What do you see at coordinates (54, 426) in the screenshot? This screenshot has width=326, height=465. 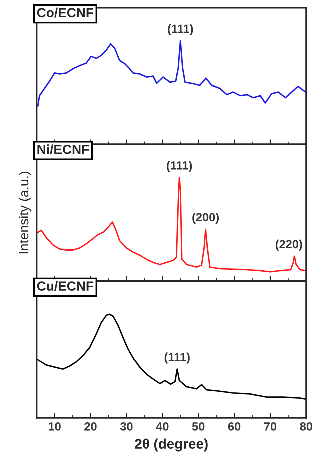 I see `x-tick-label: 10` at bounding box center [54, 426].